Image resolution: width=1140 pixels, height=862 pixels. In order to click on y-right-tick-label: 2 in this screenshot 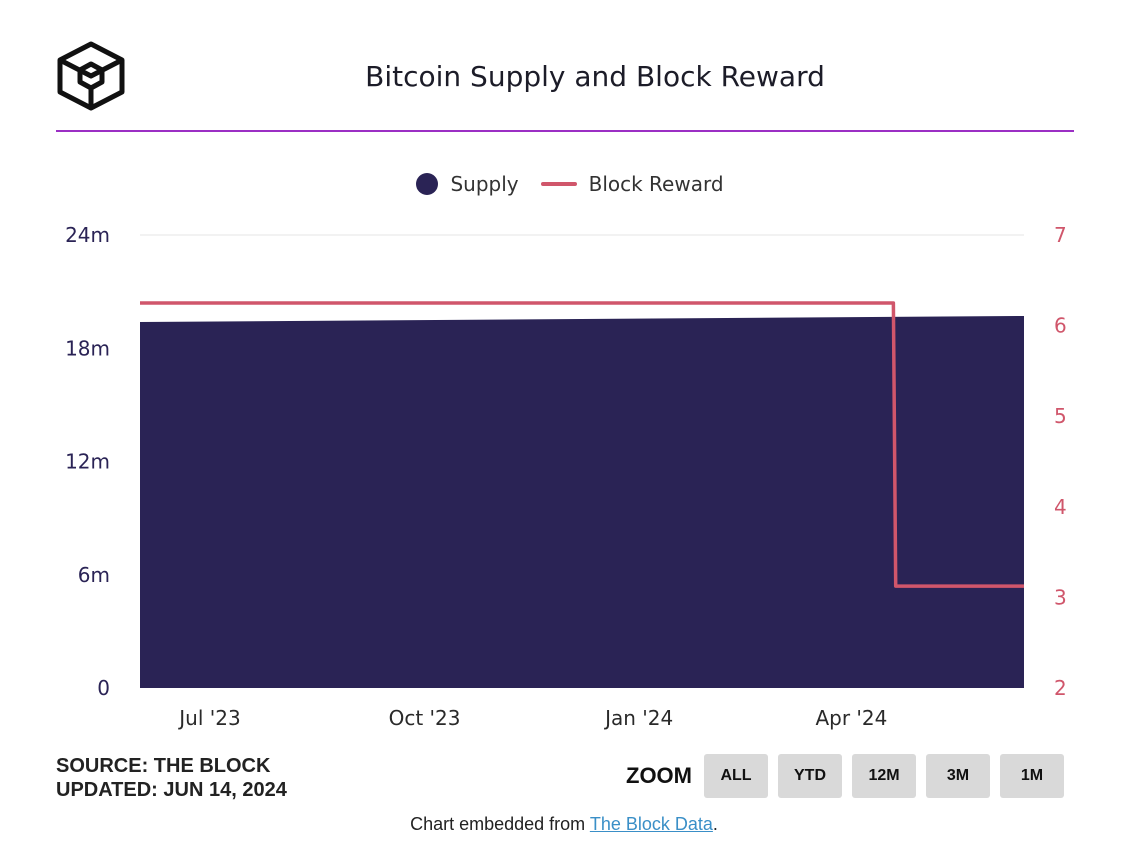, I will do `click(1060, 688)`.